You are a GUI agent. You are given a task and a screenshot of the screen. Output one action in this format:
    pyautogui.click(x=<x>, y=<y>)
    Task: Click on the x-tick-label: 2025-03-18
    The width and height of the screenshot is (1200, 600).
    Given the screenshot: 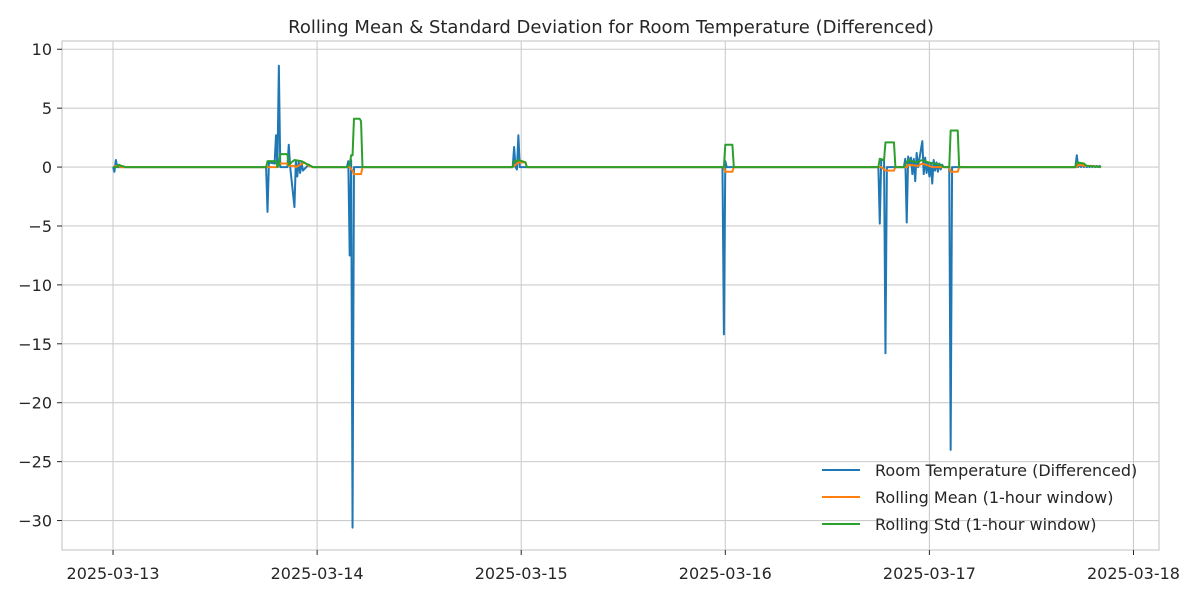 What is the action you would take?
    pyautogui.click(x=1133, y=573)
    